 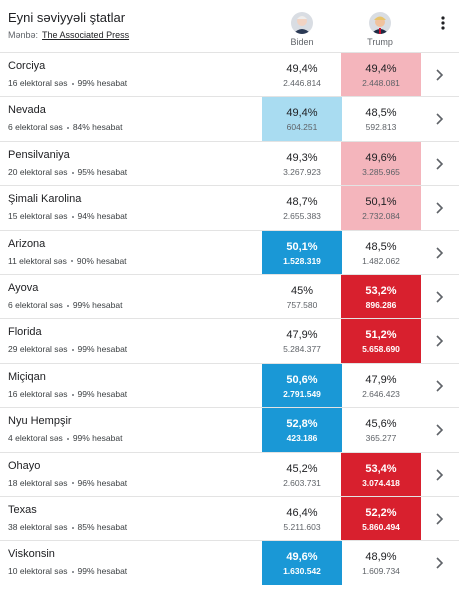 What do you see at coordinates (381, 113) in the screenshot?
I see `vote-percent: 48,5%` at bounding box center [381, 113].